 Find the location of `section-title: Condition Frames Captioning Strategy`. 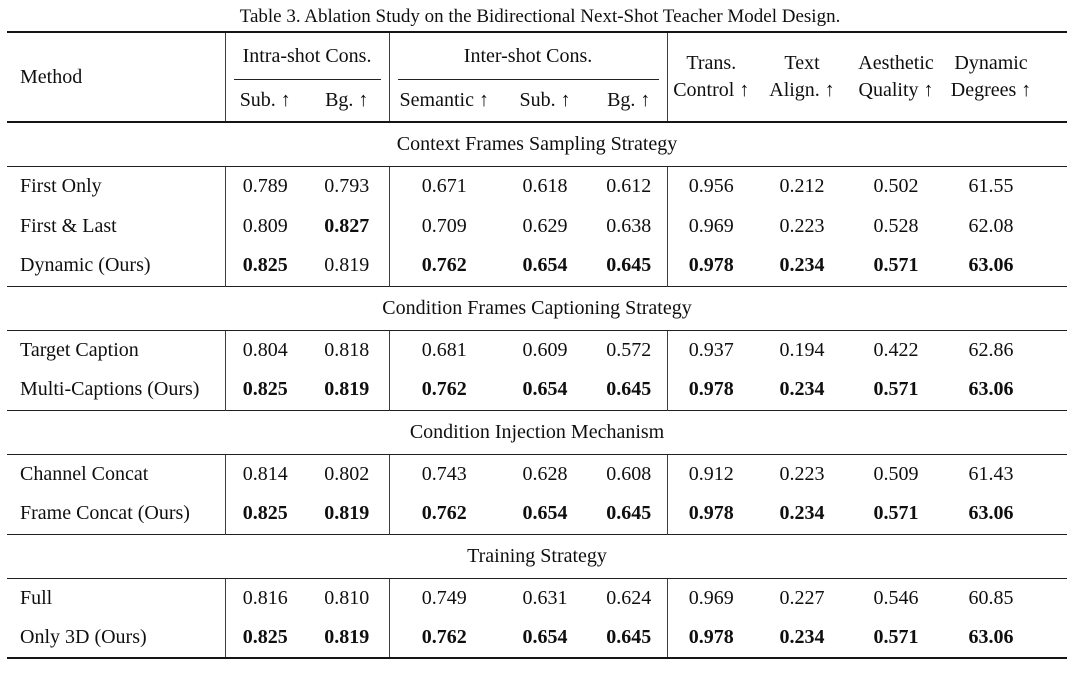

section-title: Condition Frames Captioning Strategy is located at coordinates (537, 308).